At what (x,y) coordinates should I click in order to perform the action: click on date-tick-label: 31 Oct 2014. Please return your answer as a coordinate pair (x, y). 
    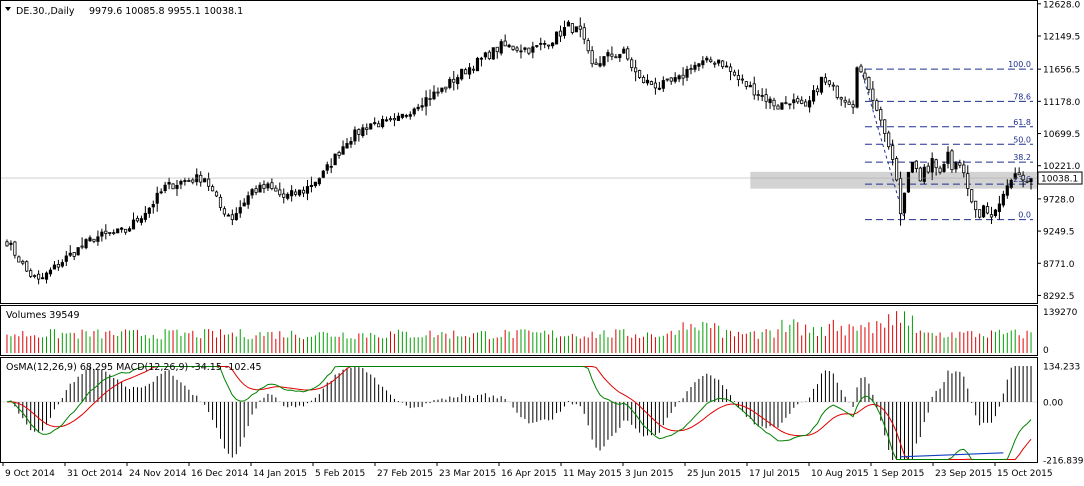
    Looking at the image, I should click on (95, 474).